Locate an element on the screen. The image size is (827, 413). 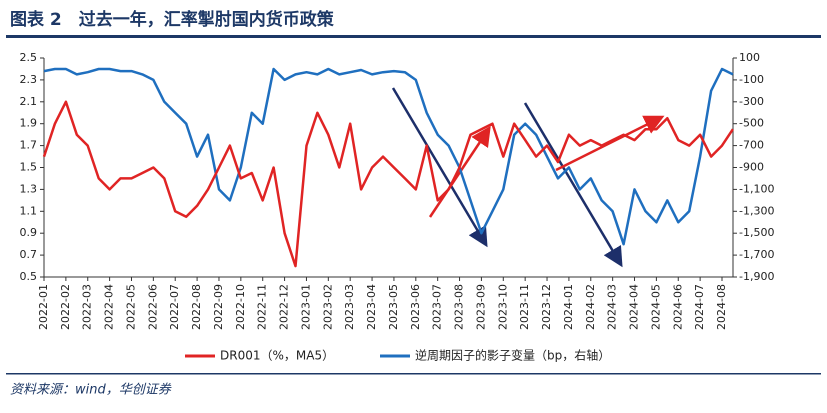
x-tick-label: 2022-03 is located at coordinates (87, 307).